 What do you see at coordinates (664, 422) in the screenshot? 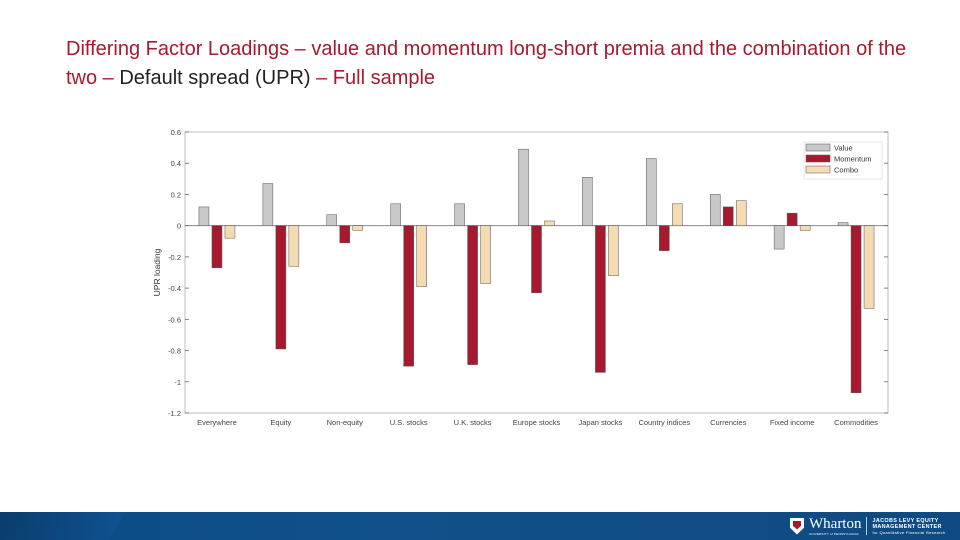
I see `x-tick-label: Country indices` at bounding box center [664, 422].